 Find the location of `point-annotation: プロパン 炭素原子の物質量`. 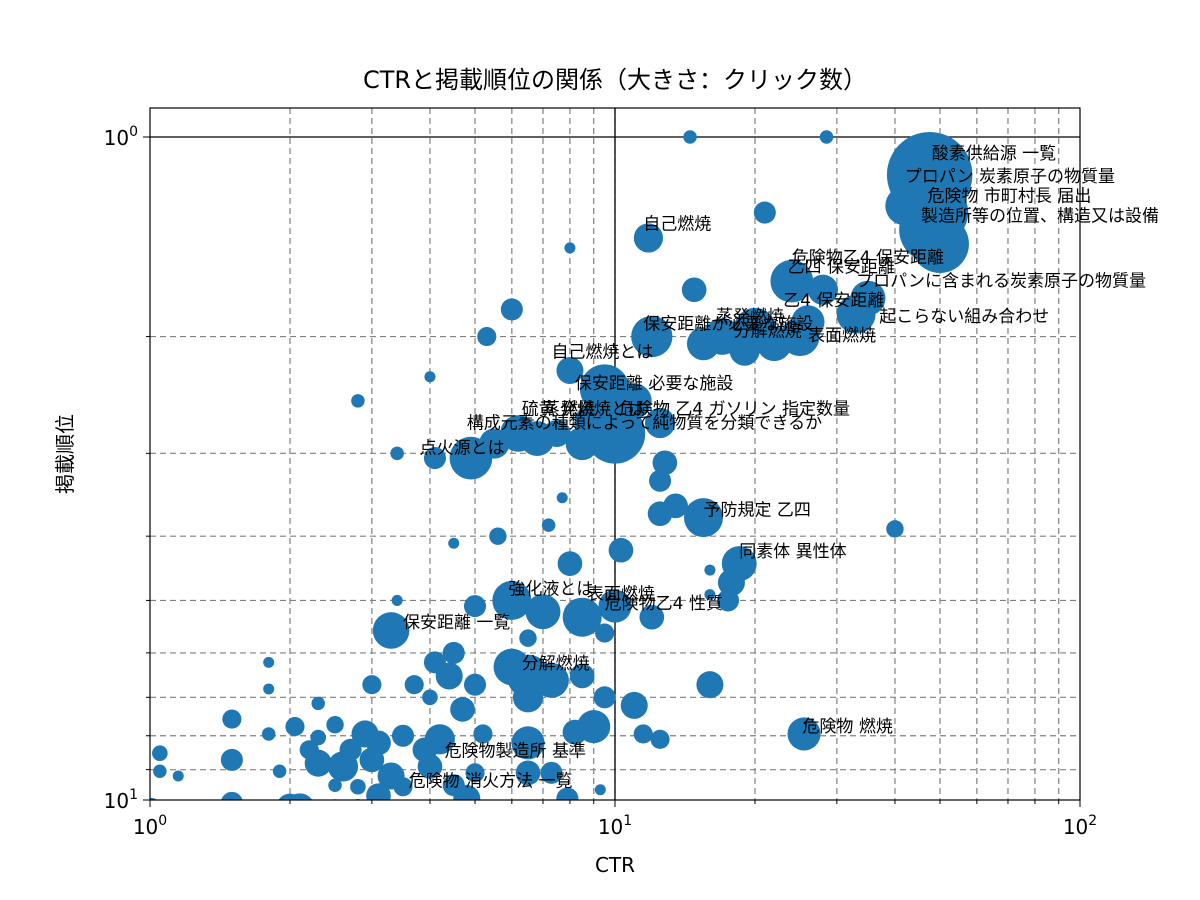

point-annotation: プロパン 炭素原子の物質量 is located at coordinates (1010, 177).